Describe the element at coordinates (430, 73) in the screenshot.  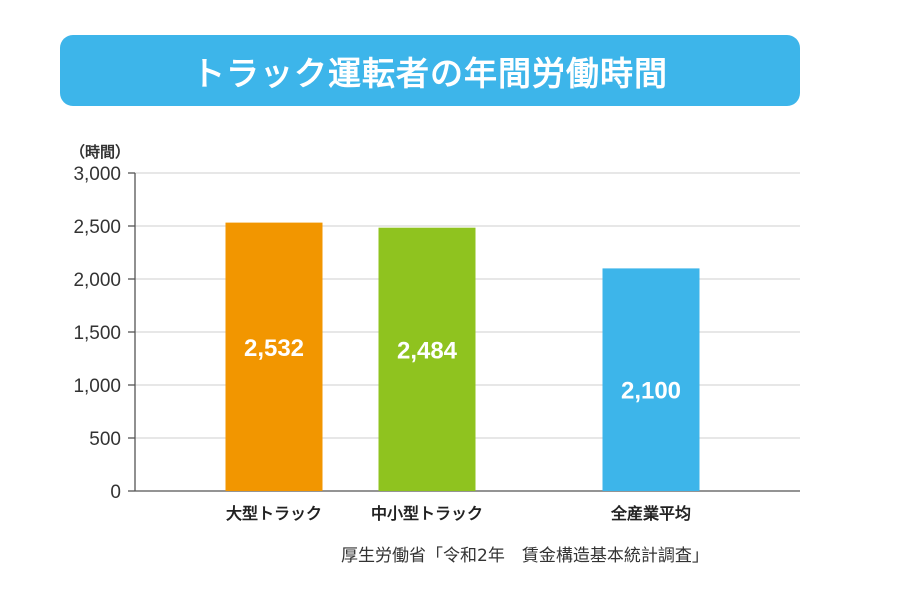
I see `chart-title: トラック運転者の年間労働時間` at that location.